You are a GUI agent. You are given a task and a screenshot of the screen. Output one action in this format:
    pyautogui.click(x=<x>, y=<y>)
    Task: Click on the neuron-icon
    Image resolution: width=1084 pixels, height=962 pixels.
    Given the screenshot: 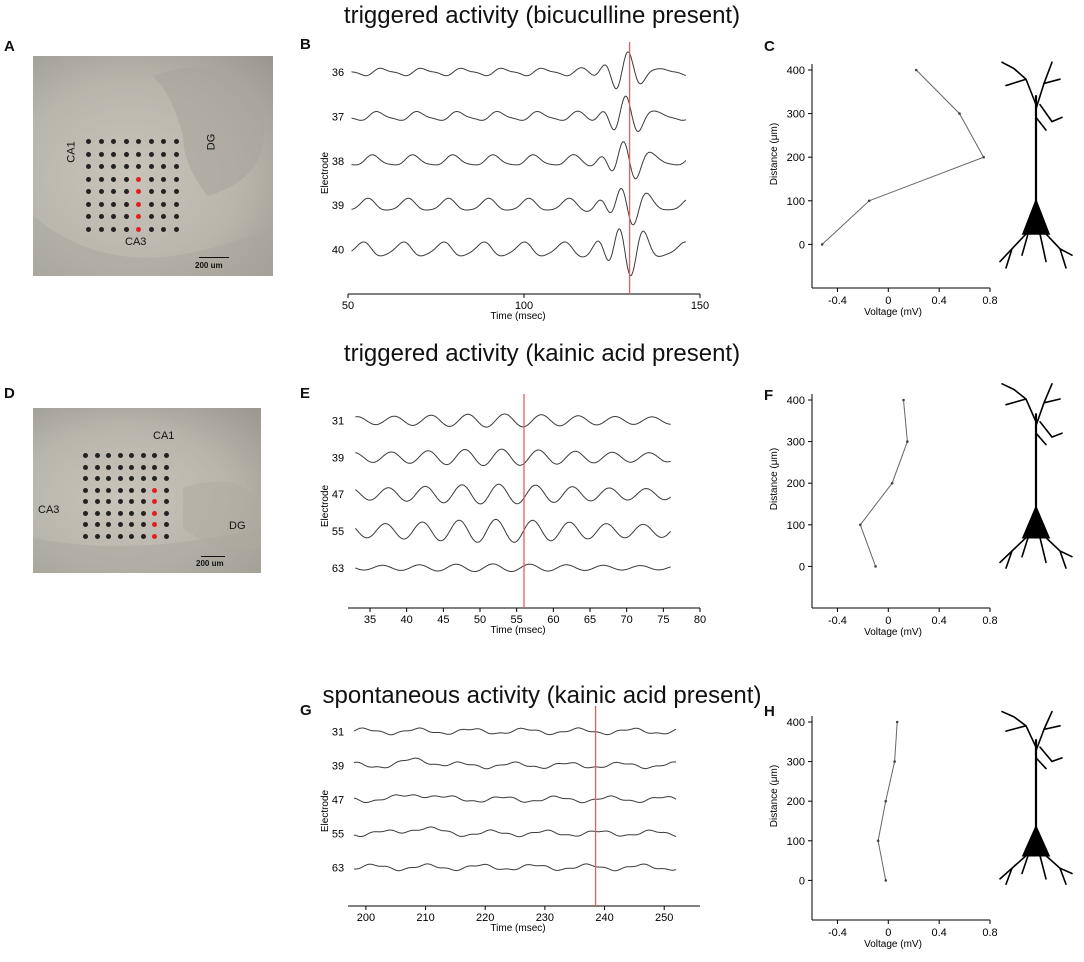 What is the action you would take?
    pyautogui.click(x=1036, y=476)
    